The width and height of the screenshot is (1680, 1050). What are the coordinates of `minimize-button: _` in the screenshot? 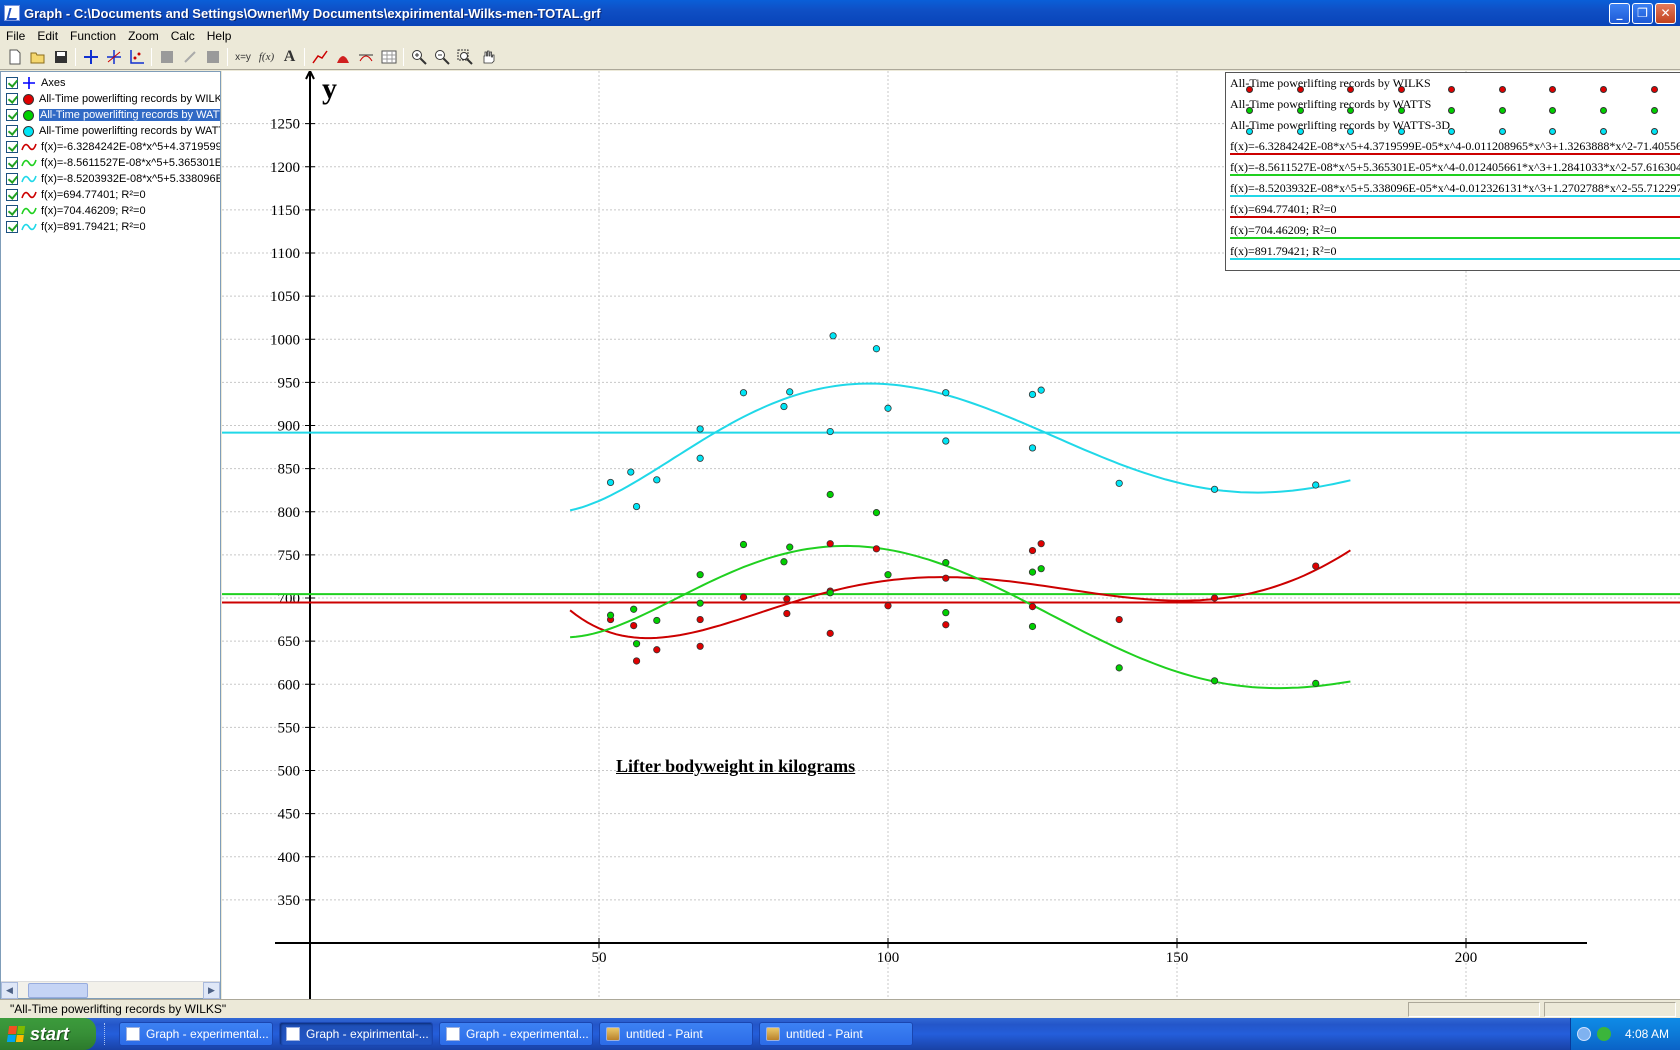 It's located at (1619, 13).